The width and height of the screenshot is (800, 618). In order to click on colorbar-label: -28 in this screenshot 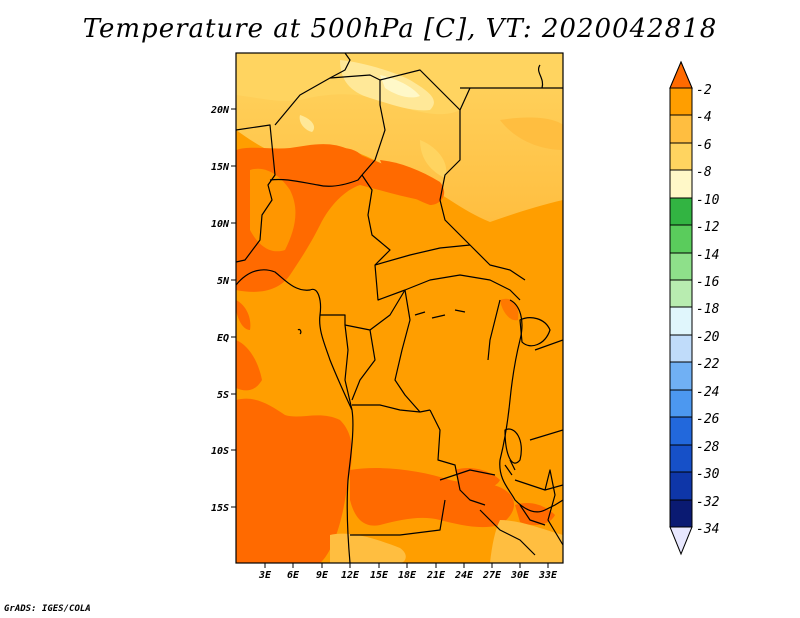, I will do `click(708, 447)`.